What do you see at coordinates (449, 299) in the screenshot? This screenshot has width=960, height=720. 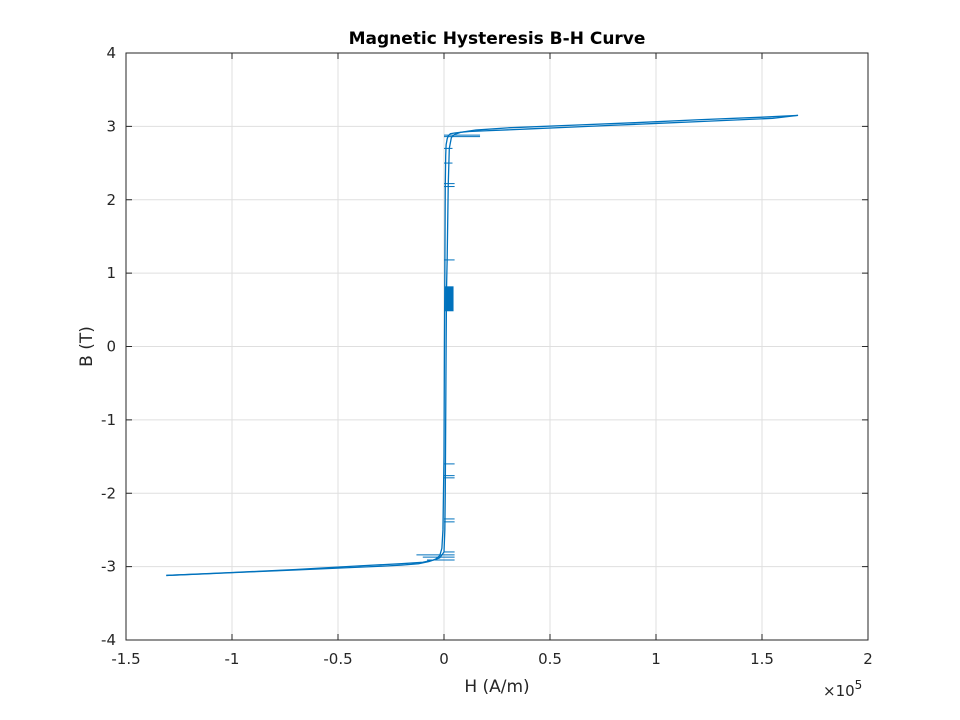 I see `series-dense-block` at bounding box center [449, 299].